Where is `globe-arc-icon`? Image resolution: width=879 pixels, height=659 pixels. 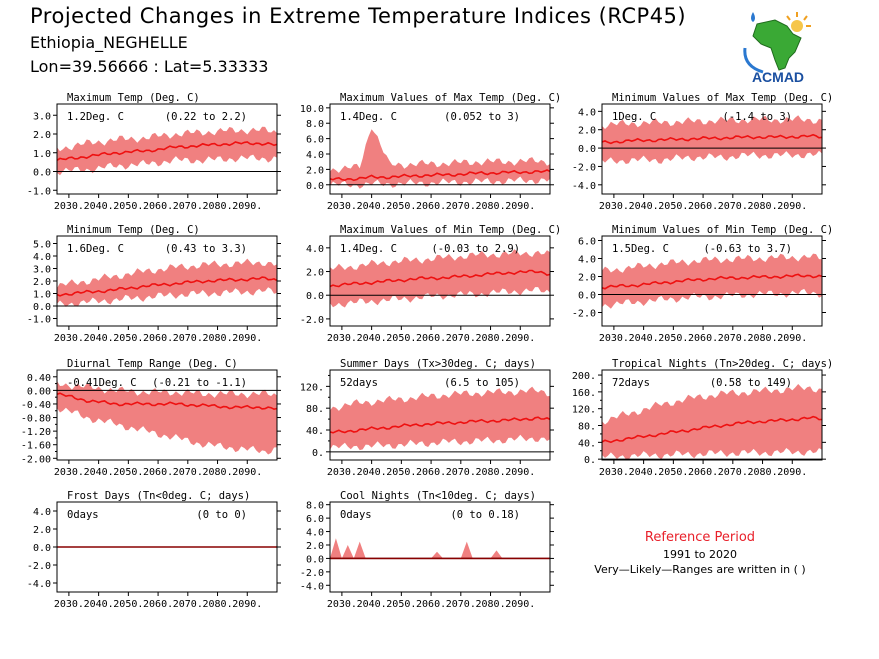
globe-arc-icon is located at coordinates (753, 60).